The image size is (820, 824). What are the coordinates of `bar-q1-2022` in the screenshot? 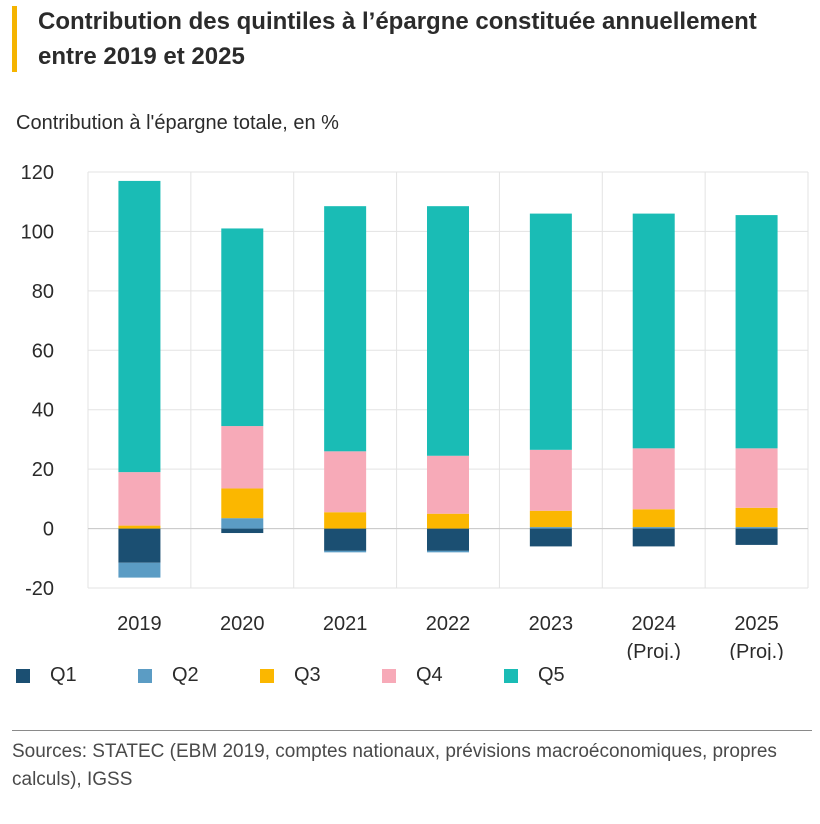 It's located at (448, 539).